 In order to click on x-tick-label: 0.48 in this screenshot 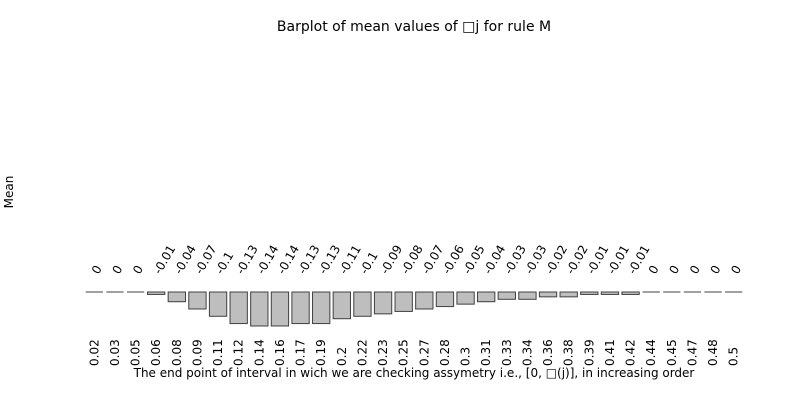, I will do `click(713, 352)`.